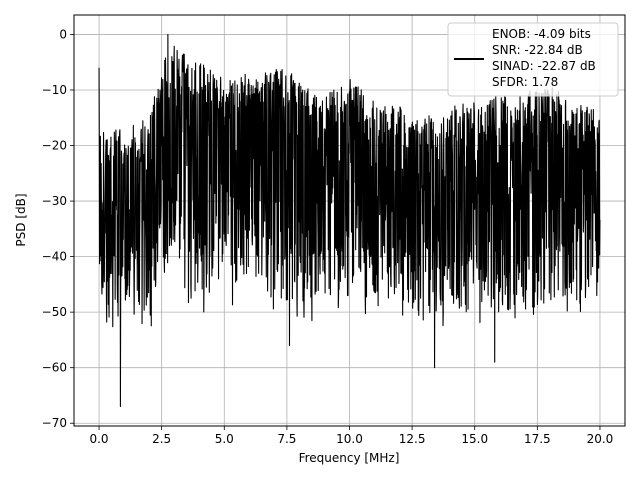 The width and height of the screenshot is (640, 480). I want to click on y-tick-label: −30, so click(54, 201).